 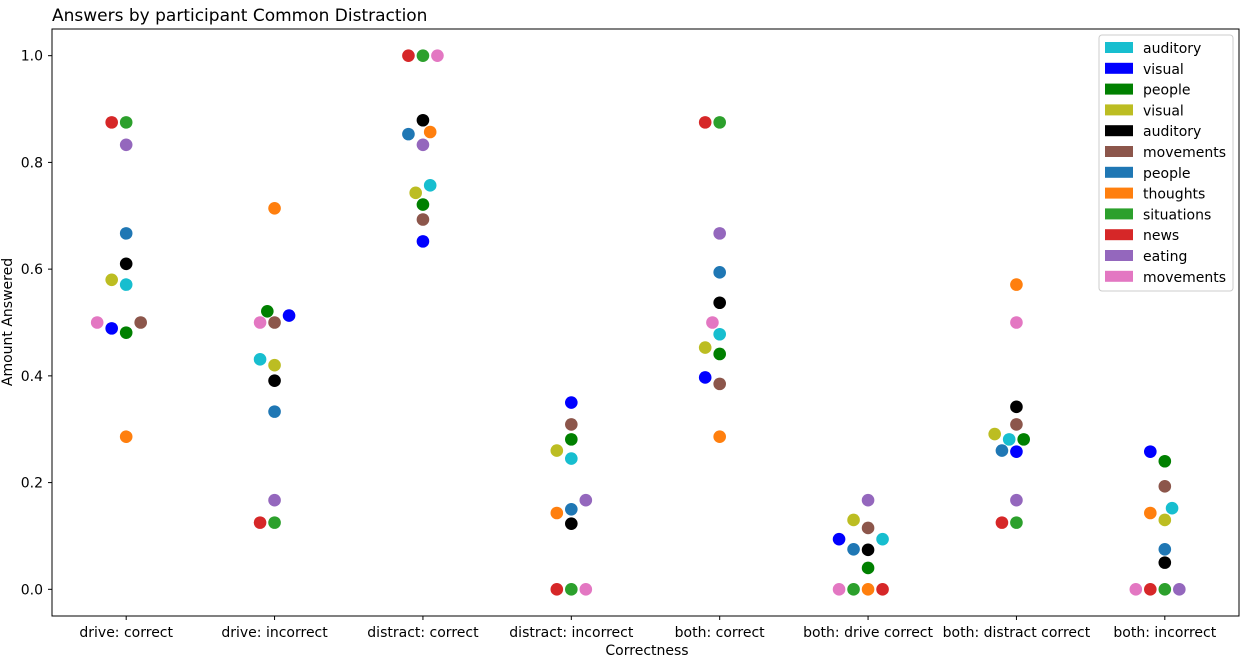 What do you see at coordinates (32, 590) in the screenshot?
I see `y-tick-label: 0.0` at bounding box center [32, 590].